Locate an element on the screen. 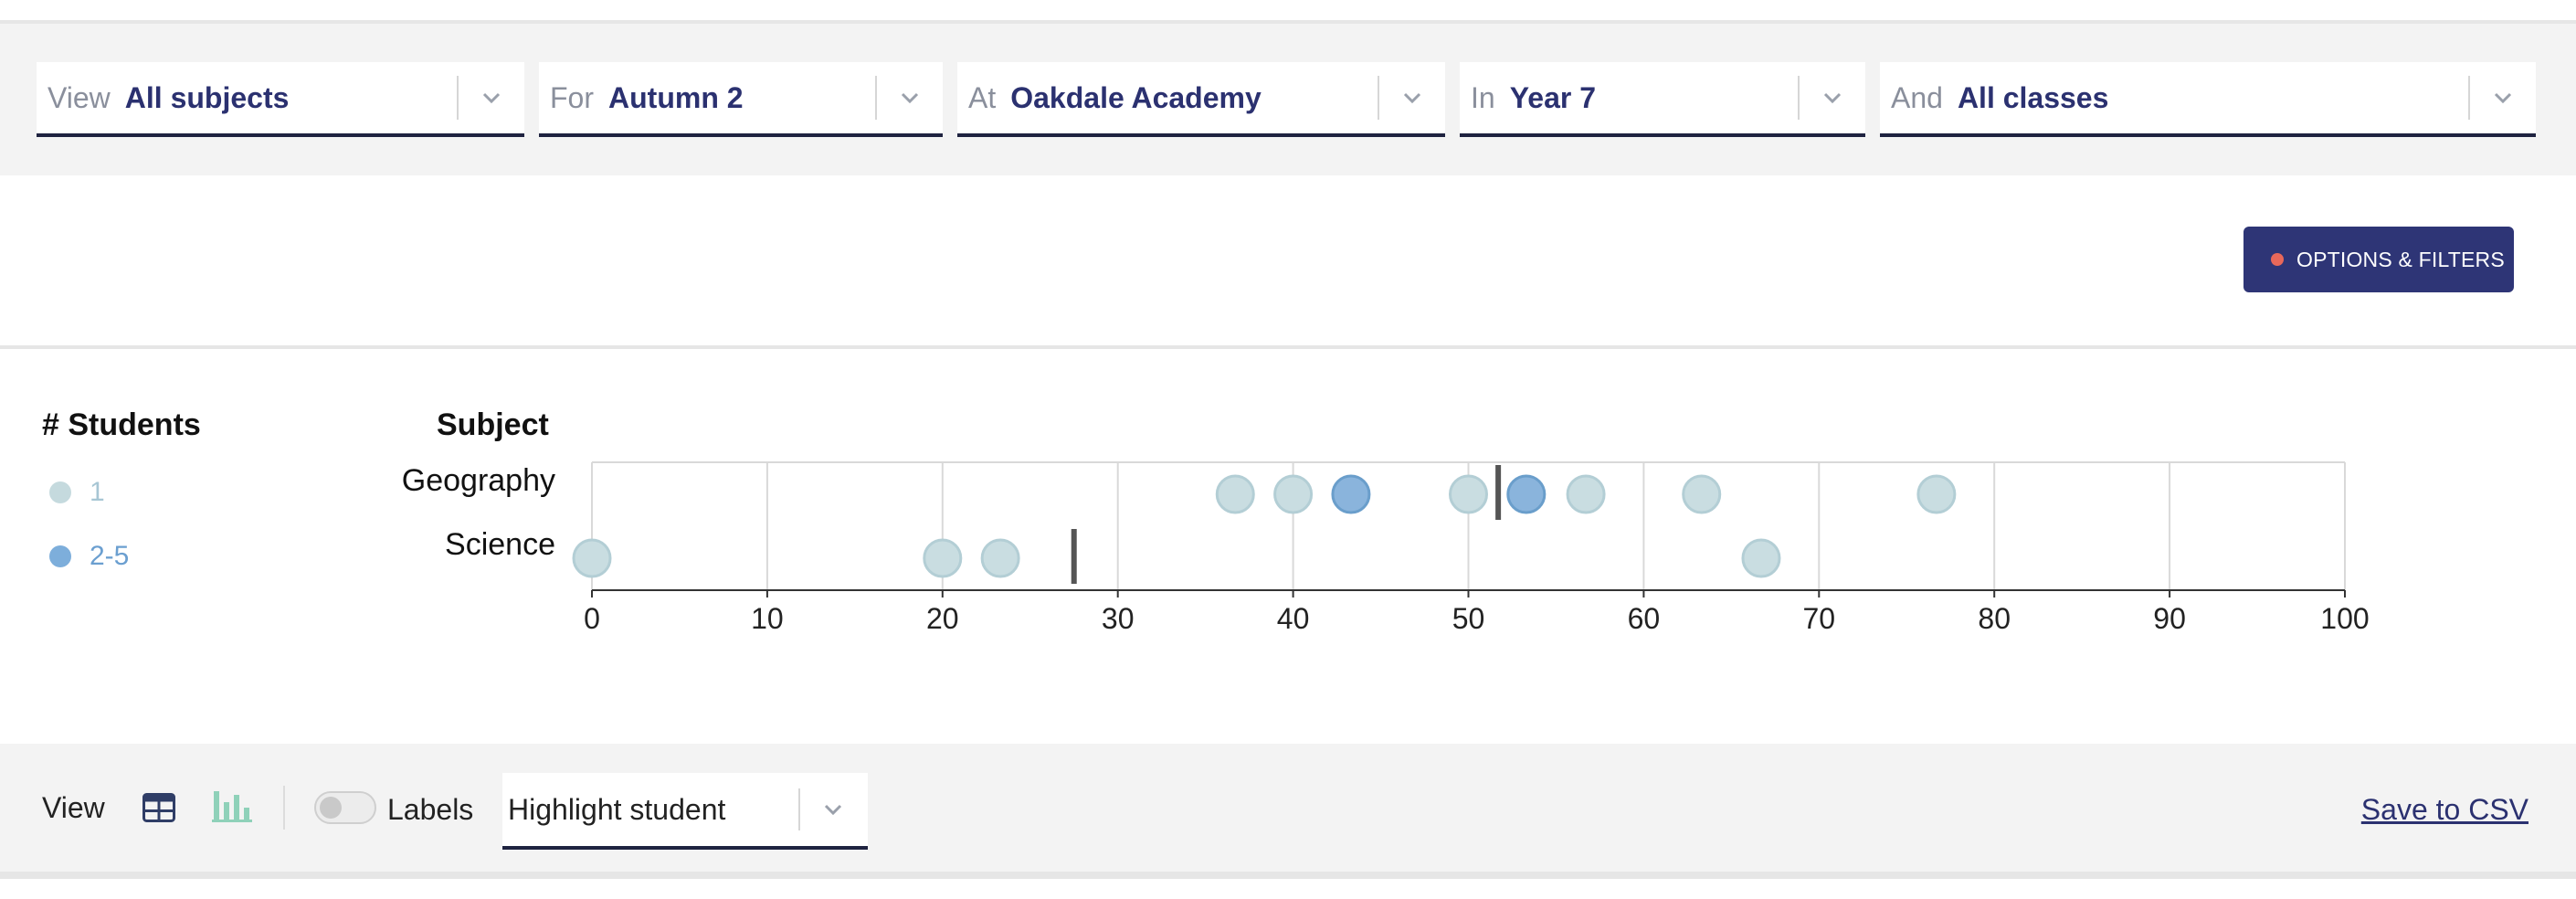 The height and width of the screenshot is (899, 2576). filter-subject-select: View All subjects is located at coordinates (280, 99).